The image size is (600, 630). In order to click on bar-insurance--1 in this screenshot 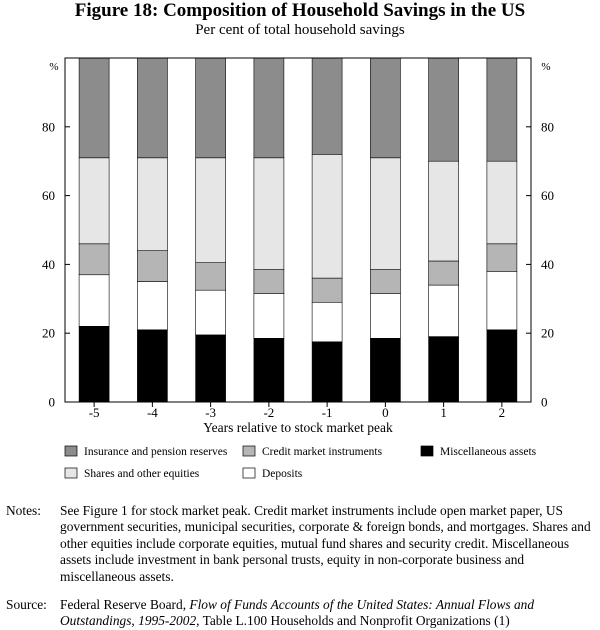, I will do `click(327, 106)`.